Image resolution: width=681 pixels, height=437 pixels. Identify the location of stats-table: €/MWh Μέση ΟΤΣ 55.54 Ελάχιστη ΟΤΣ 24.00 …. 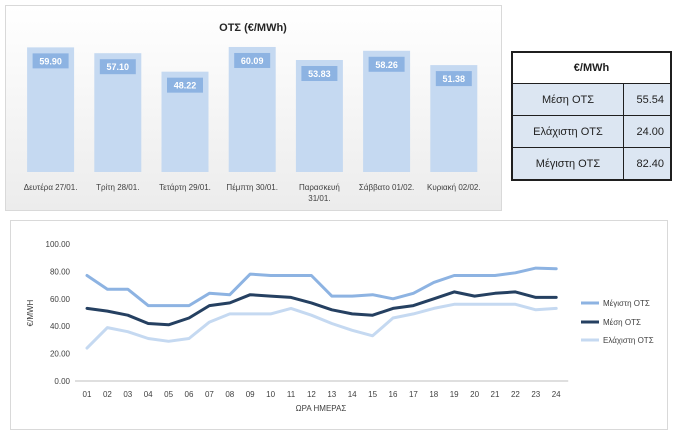
(591, 116).